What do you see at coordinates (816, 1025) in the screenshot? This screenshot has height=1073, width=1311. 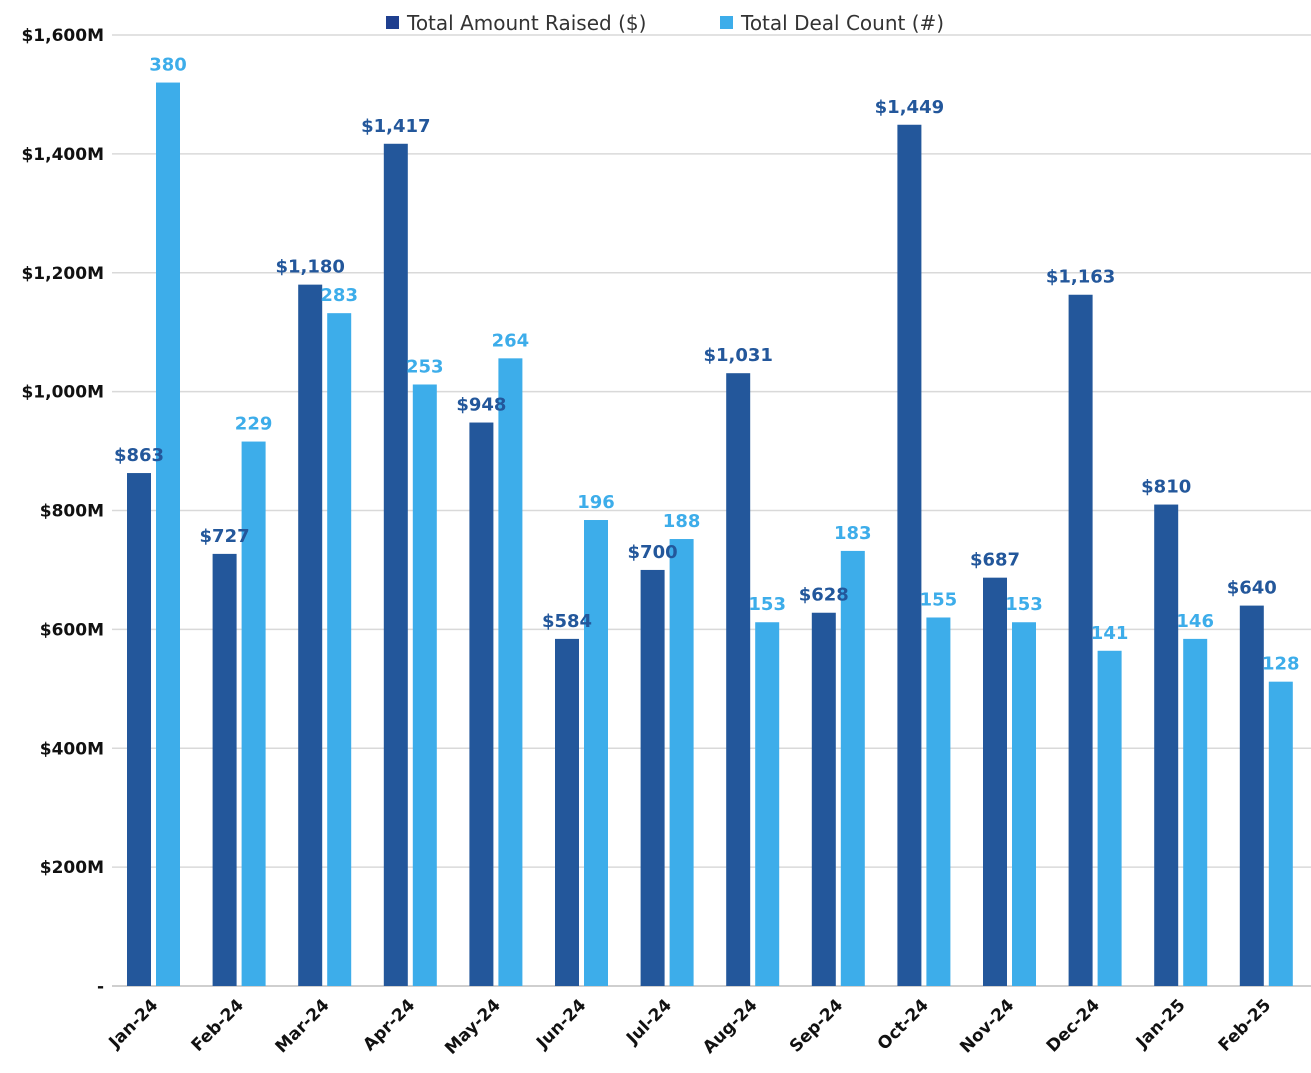 I see `x-tick-label: Sep-24` at bounding box center [816, 1025].